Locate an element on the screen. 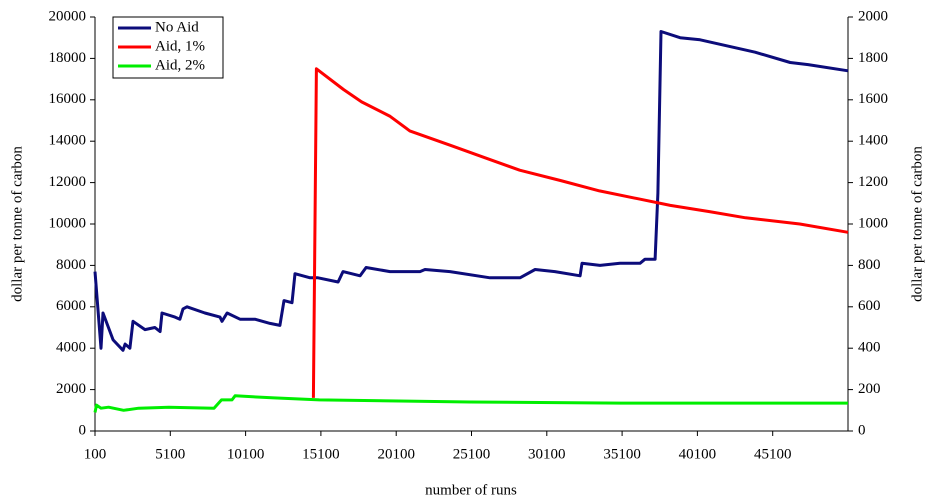  x-tick-label: 20100 is located at coordinates (396, 454).